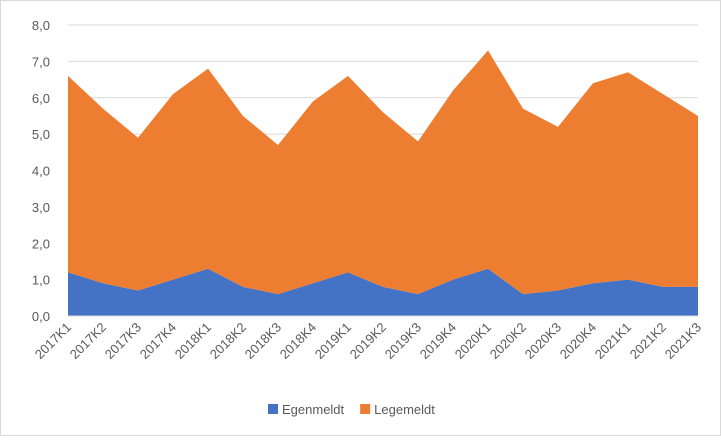 The width and height of the screenshot is (721, 441). What do you see at coordinates (41, 171) in the screenshot?
I see `y-tick-label: 4,0` at bounding box center [41, 171].